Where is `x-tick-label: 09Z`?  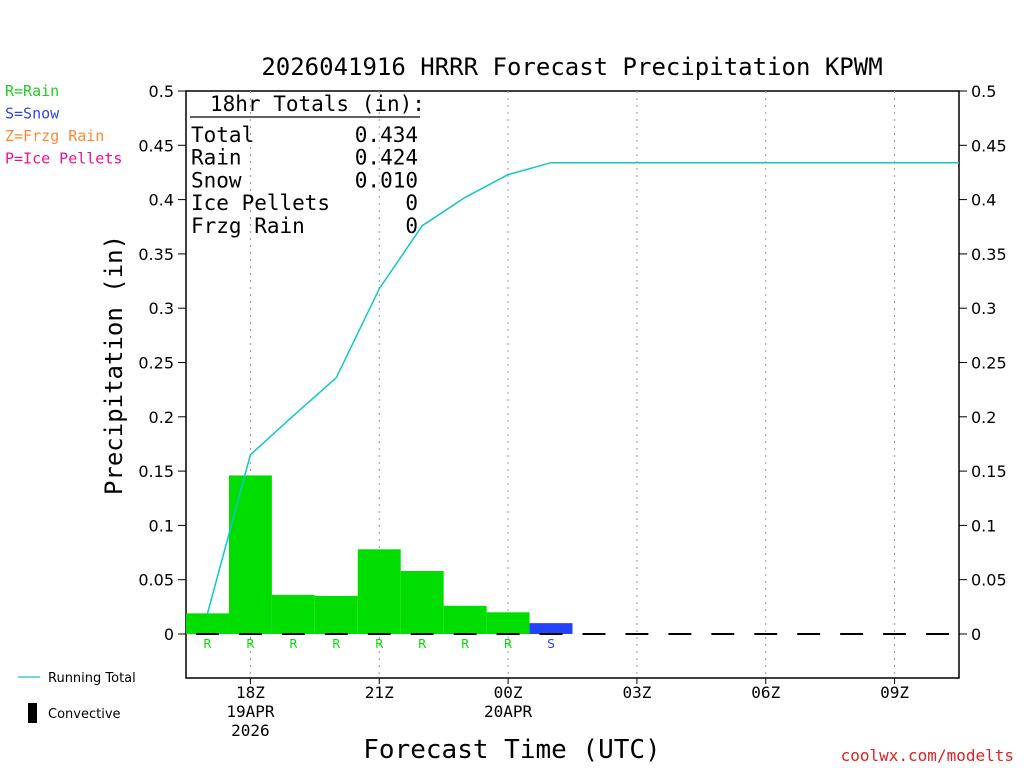
x-tick-label: 09Z is located at coordinates (894, 692).